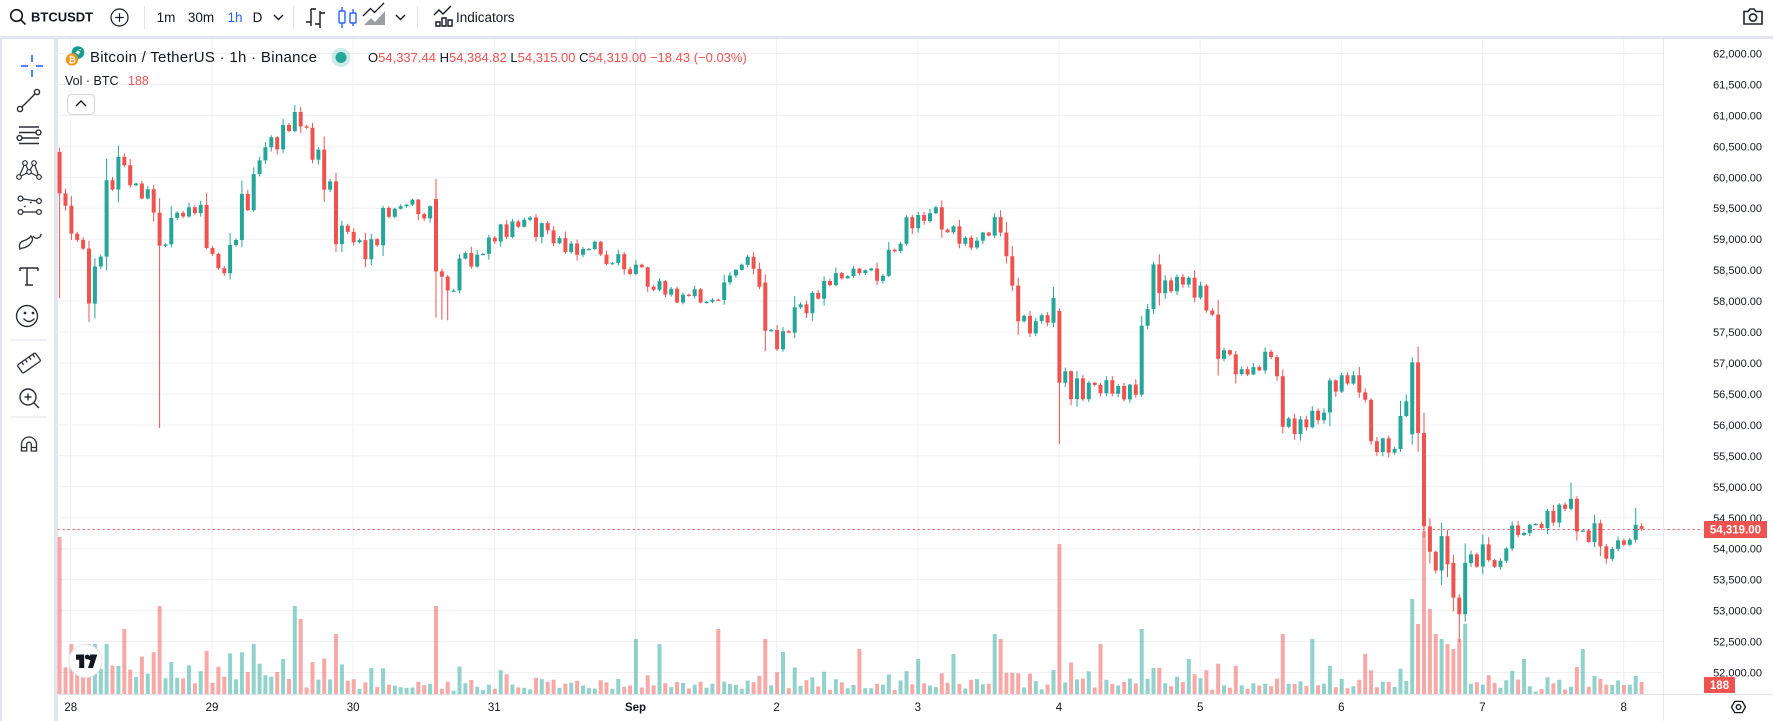 The image size is (1773, 721). Describe the element at coordinates (1200, 708) in the screenshot. I see `svg-text: 5` at that location.